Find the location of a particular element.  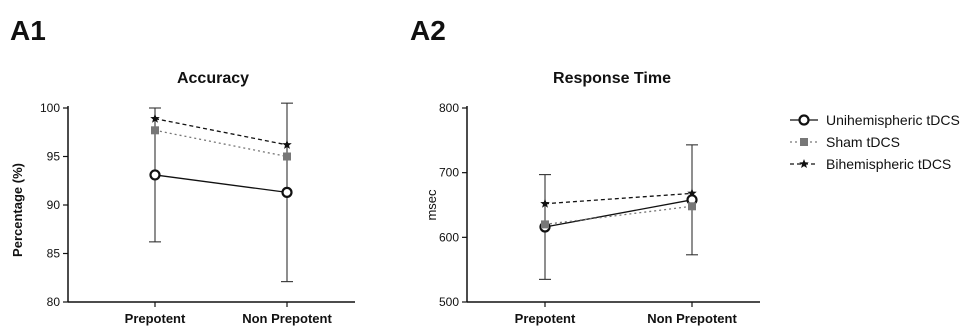

chart-title-accuracy: Accuracy is located at coordinates (213, 78).